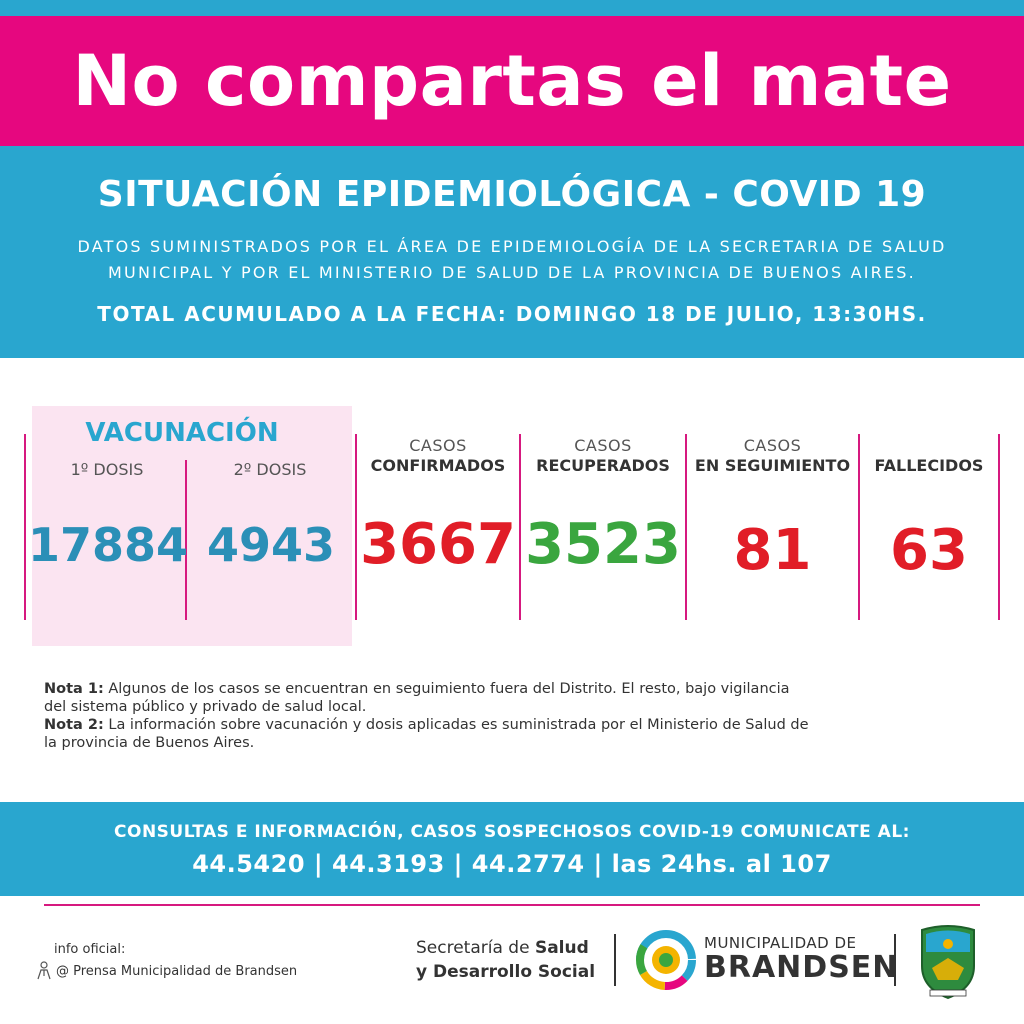  I want to click on secretaria-name: Secretaría de Salud y Desarrollo Social, so click(505, 960).